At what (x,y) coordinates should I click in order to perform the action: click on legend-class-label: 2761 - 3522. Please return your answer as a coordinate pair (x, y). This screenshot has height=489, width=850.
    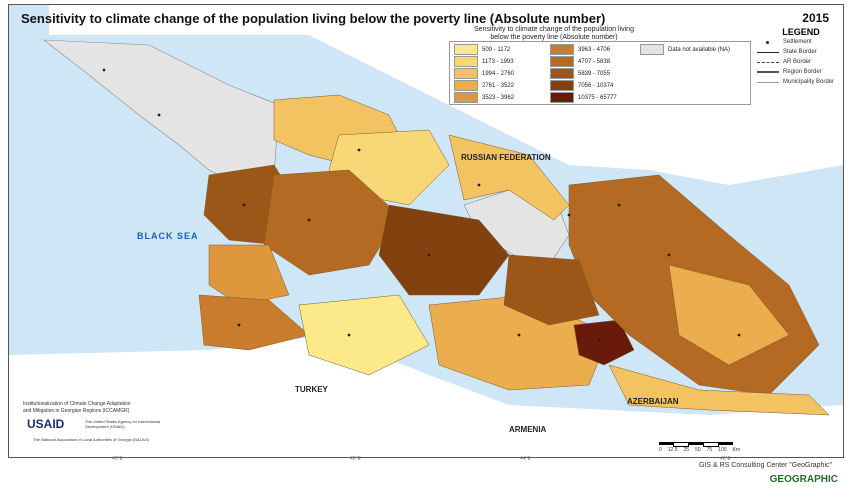
    Looking at the image, I should click on (498, 85).